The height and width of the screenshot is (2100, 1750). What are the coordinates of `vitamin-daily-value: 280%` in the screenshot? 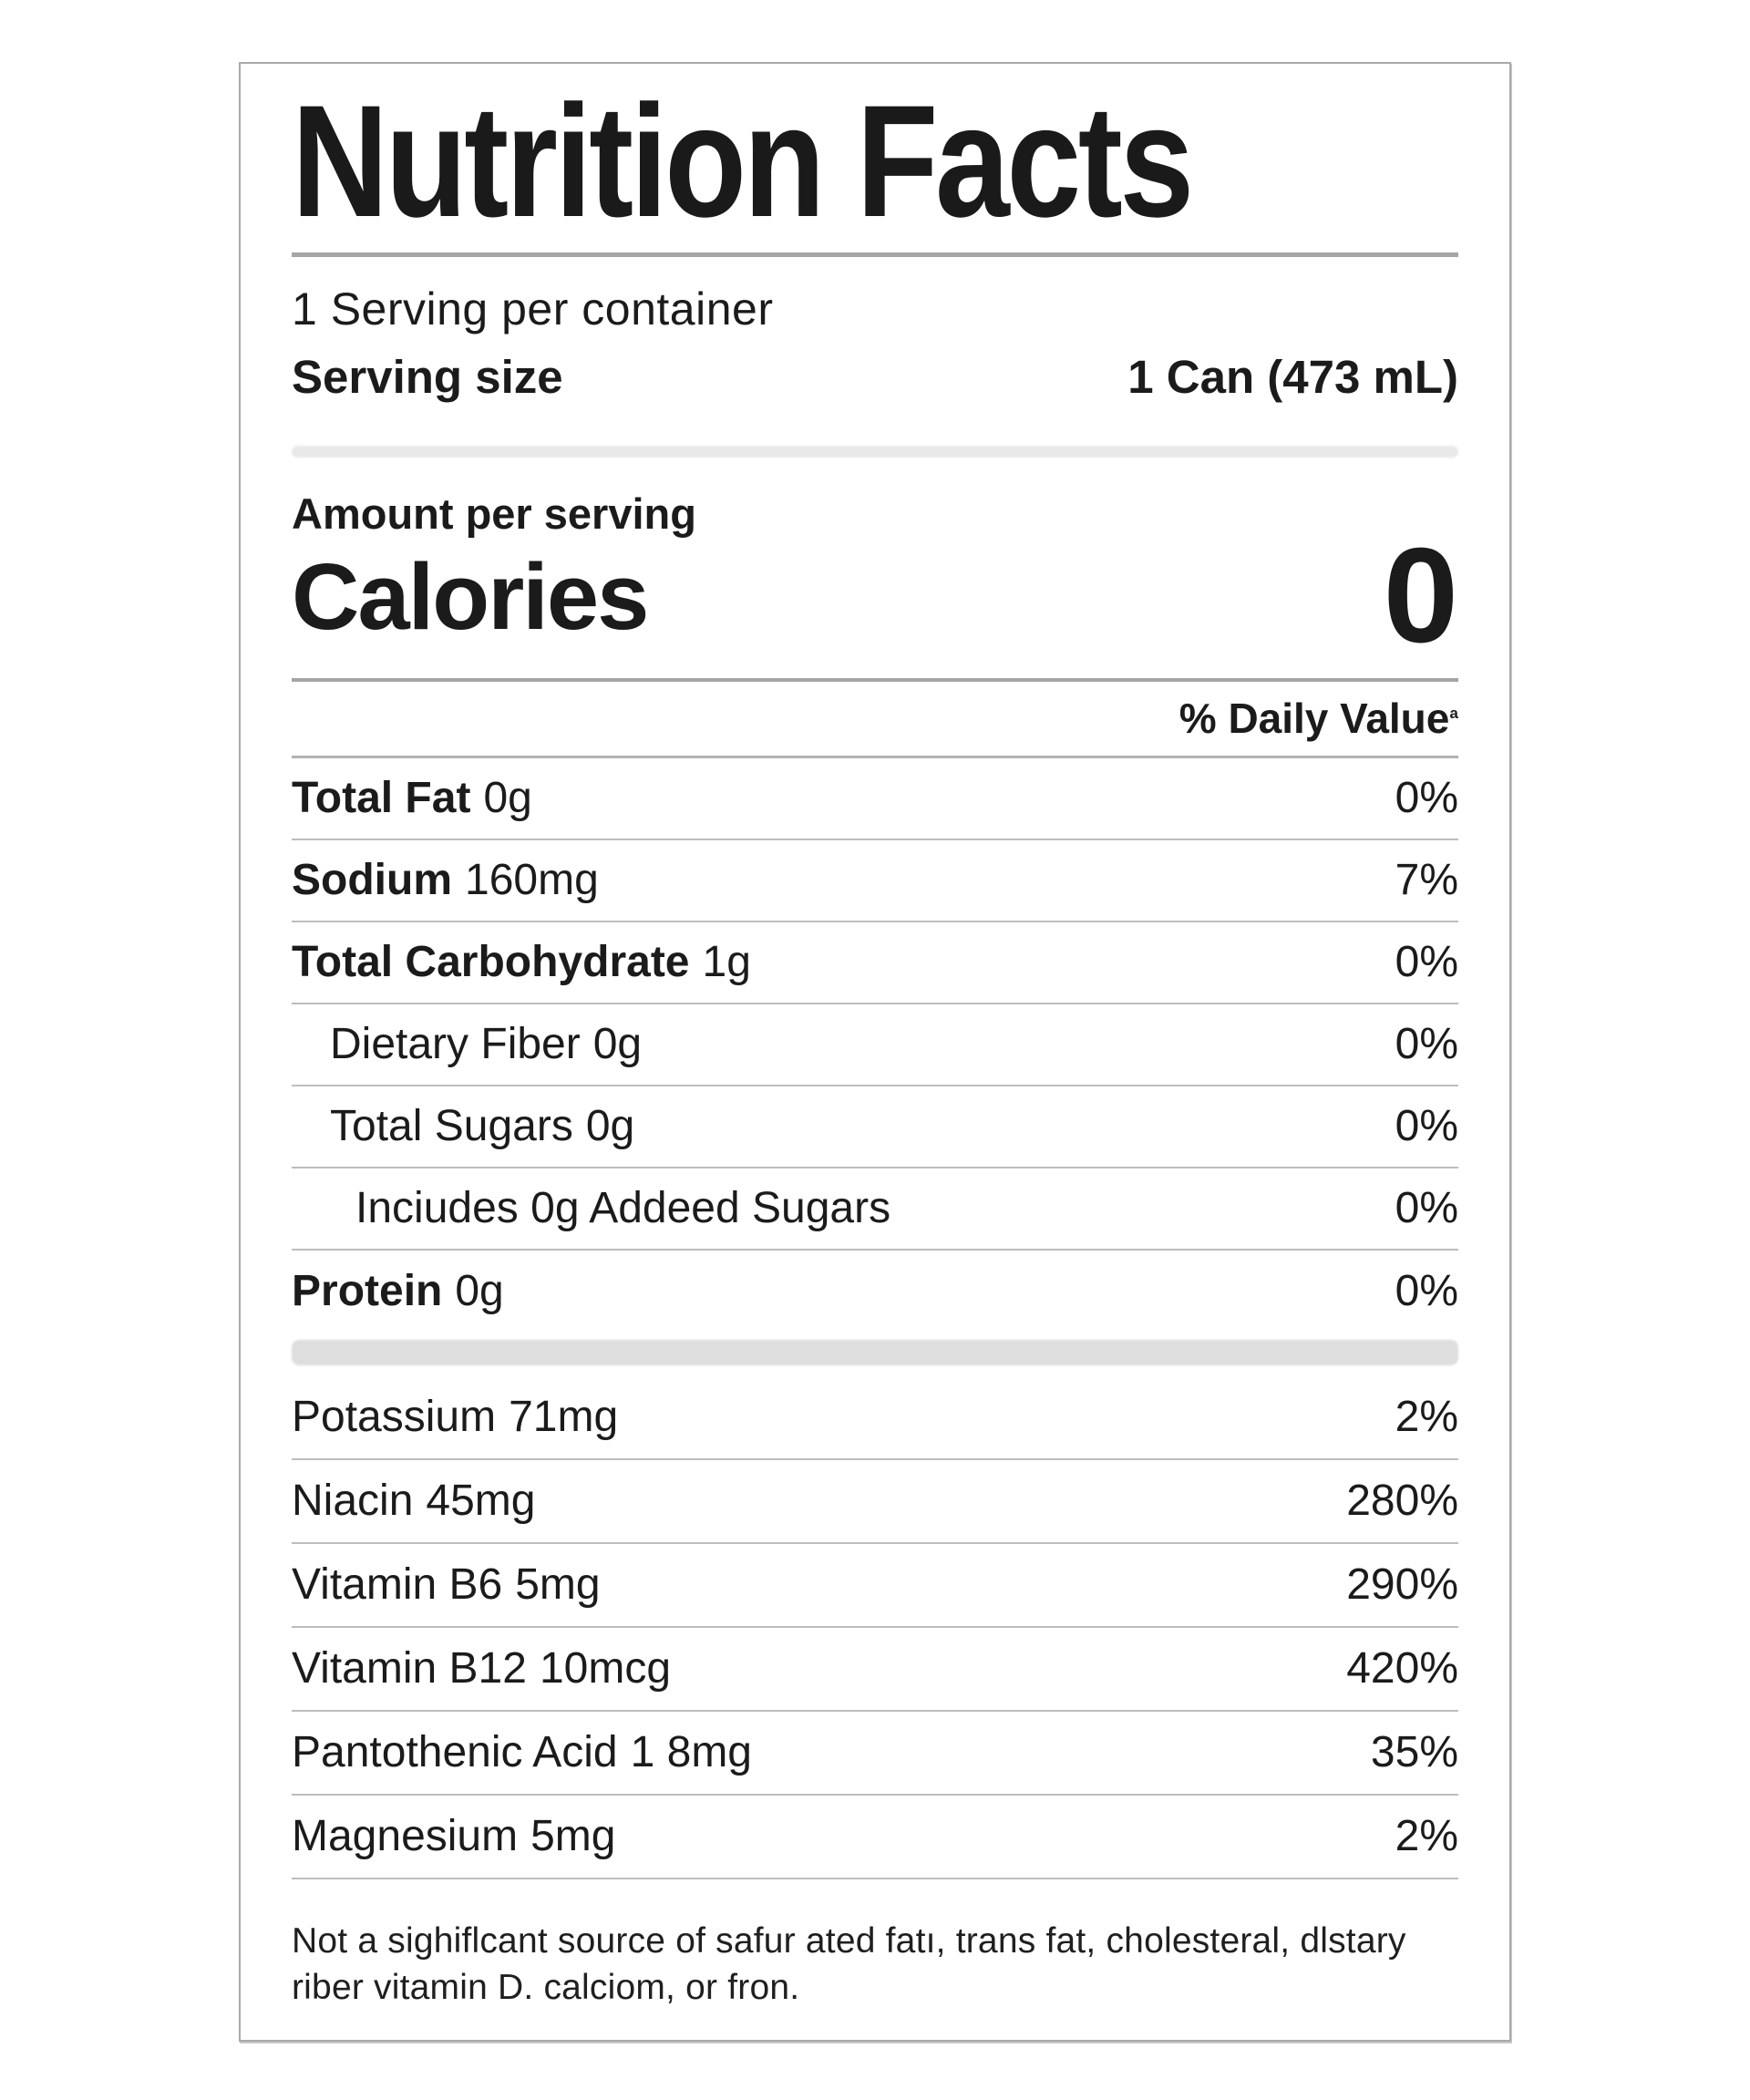 It's located at (1402, 1502).